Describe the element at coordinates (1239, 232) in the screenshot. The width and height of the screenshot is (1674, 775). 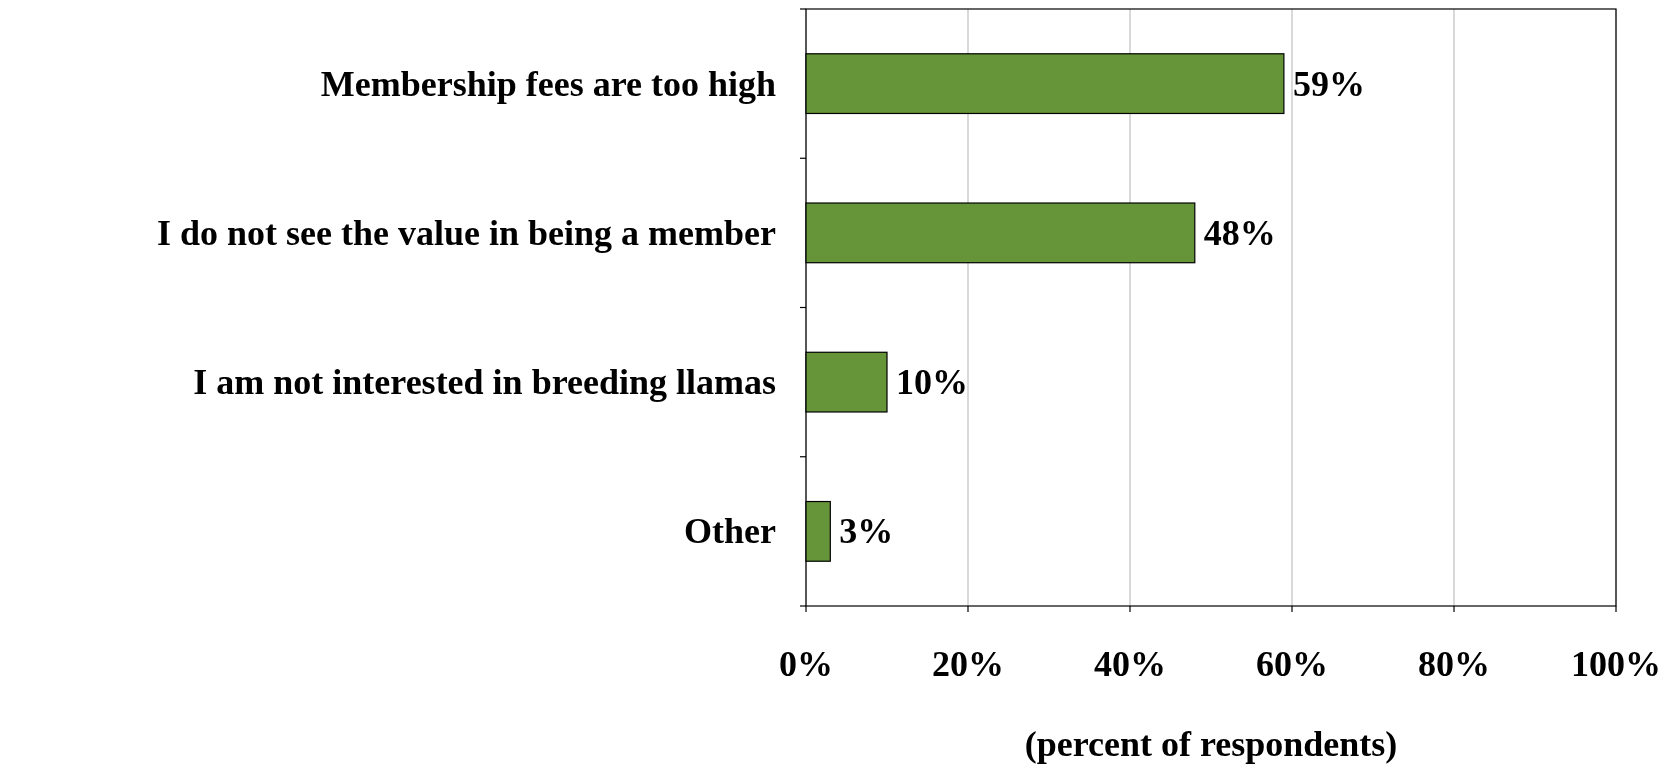
I see `data-label: 48%` at that location.